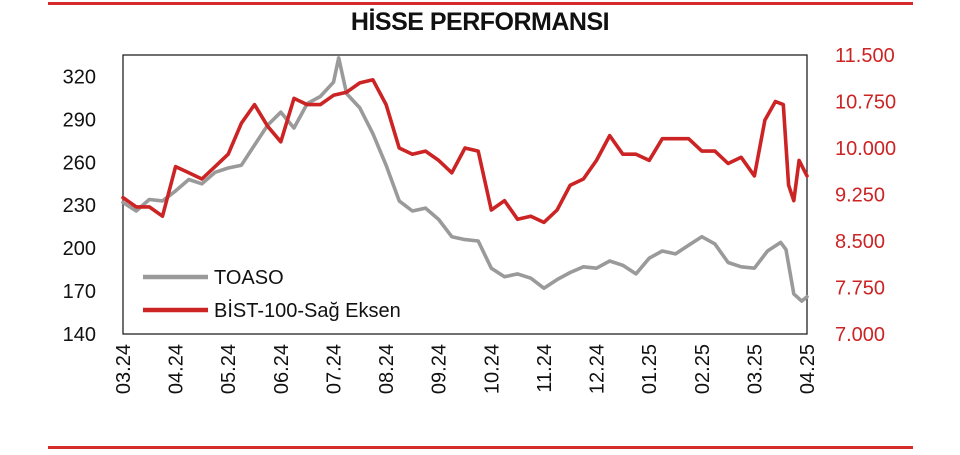 Image resolution: width=960 pixels, height=455 pixels. What do you see at coordinates (650, 369) in the screenshot?
I see `x-axis-tick-label: 01.25` at bounding box center [650, 369].